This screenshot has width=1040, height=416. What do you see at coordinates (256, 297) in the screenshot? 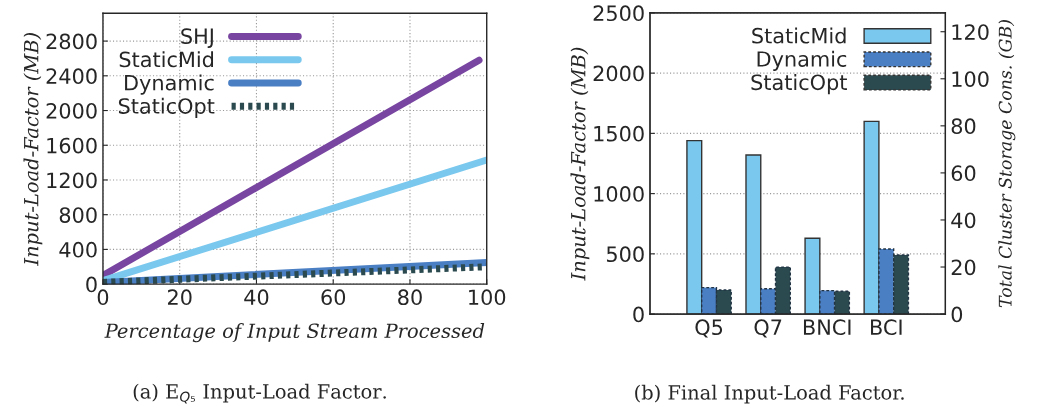
I see `x-tick-label: 40` at bounding box center [256, 297].